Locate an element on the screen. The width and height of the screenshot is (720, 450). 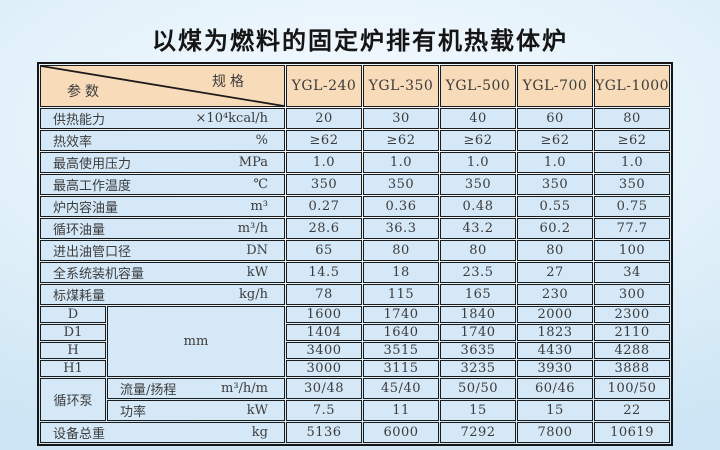
value-cell: 10619 is located at coordinates (632, 432).